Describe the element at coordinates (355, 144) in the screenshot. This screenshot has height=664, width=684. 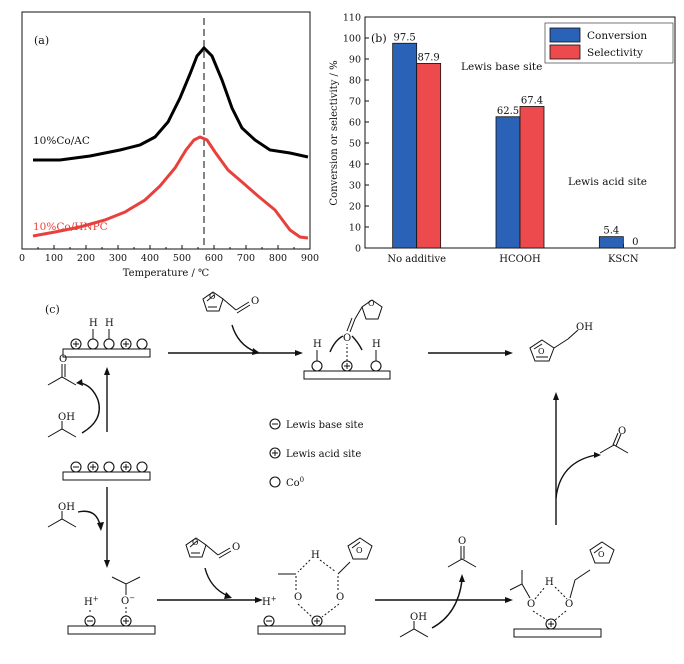
I see `y-tick-label: 50` at that location.